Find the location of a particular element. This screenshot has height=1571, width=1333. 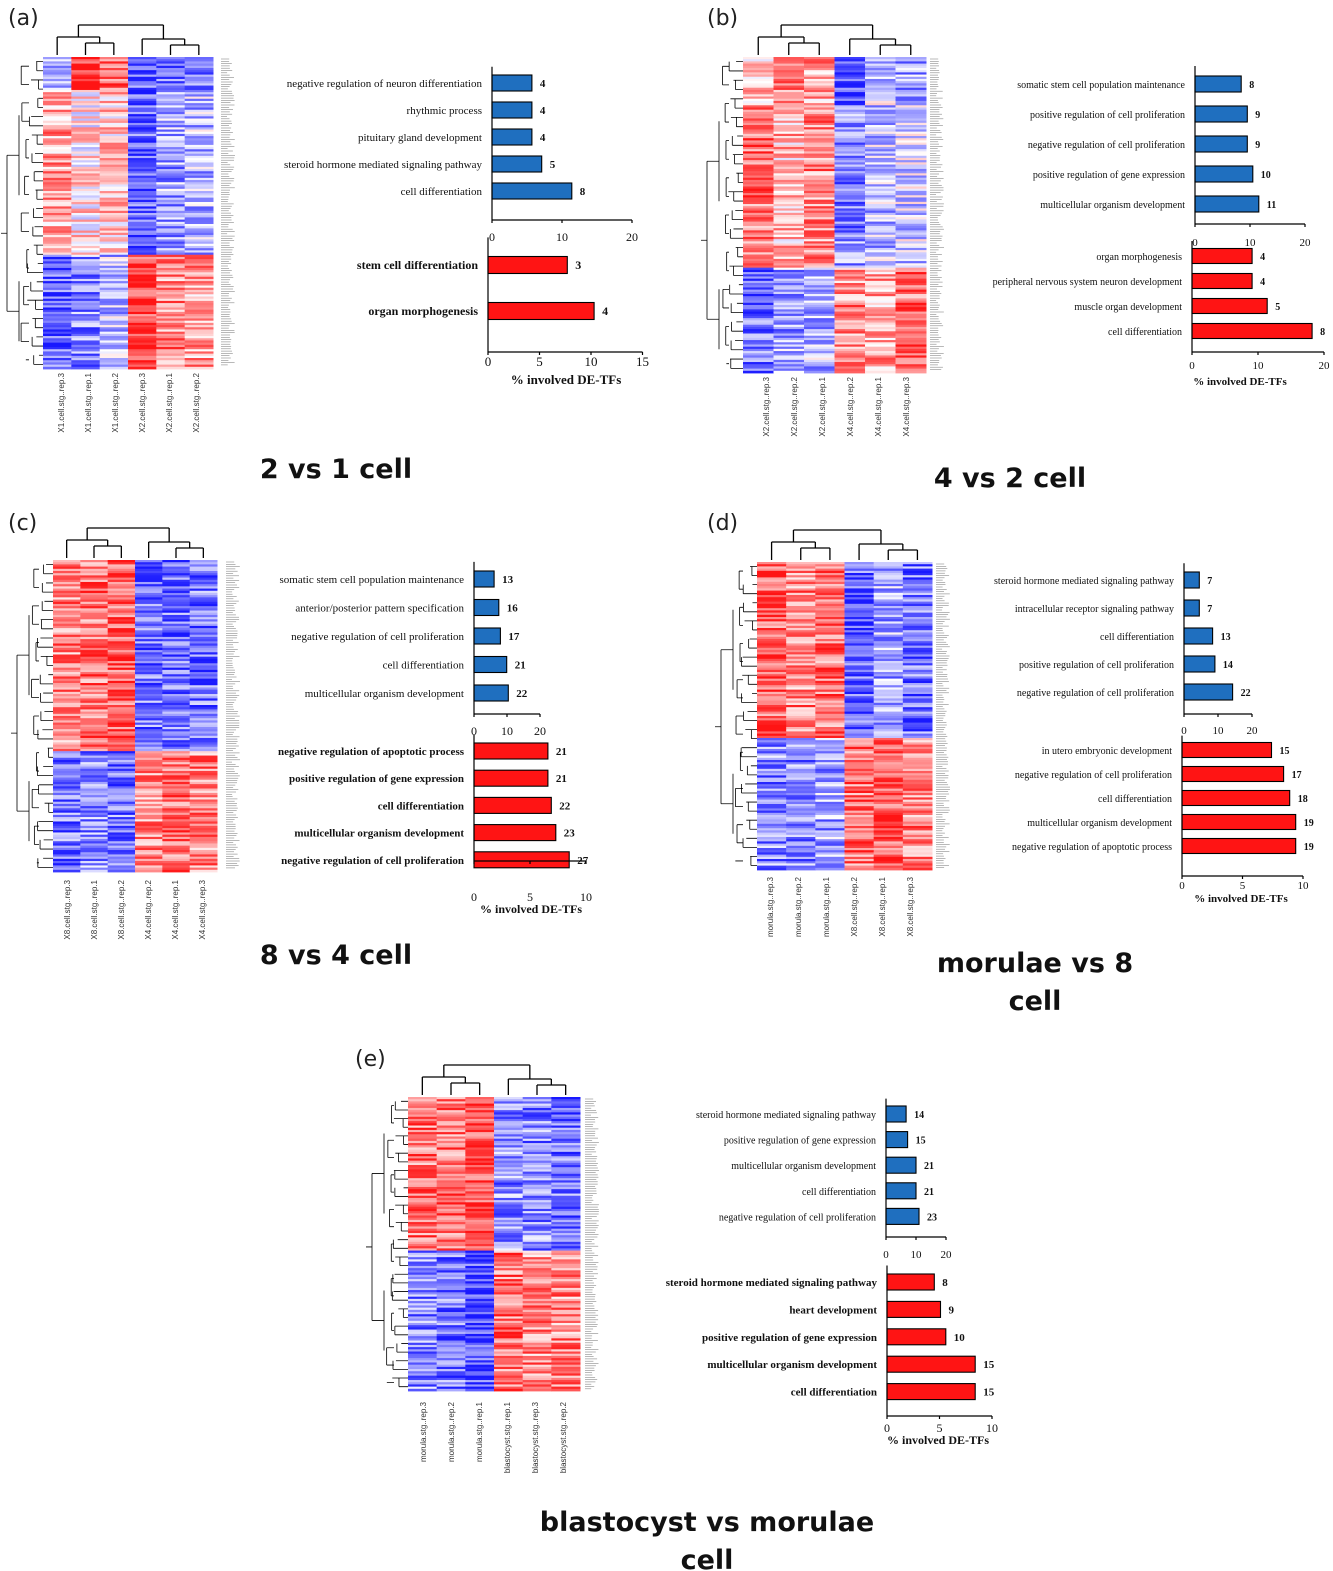

heatmap-column-label: X1.cell.stg..rep.2 is located at coordinates (115, 402).